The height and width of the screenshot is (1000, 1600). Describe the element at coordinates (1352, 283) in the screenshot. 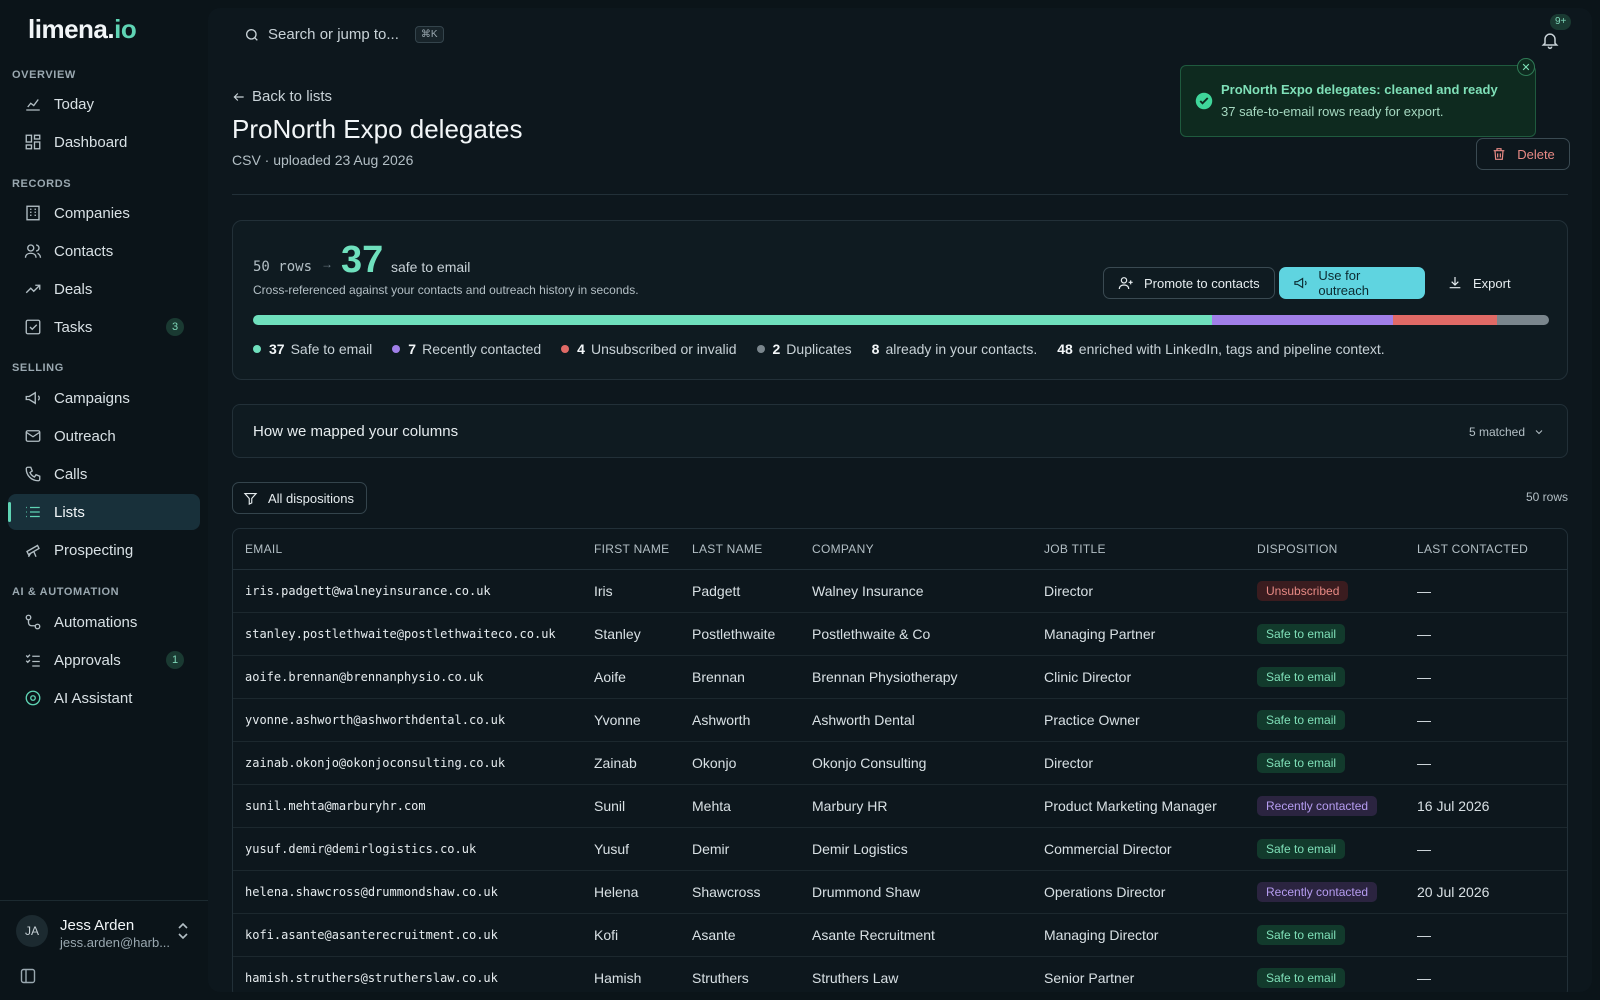

I see `use-for-outreach-button: Use for outreach` at that location.